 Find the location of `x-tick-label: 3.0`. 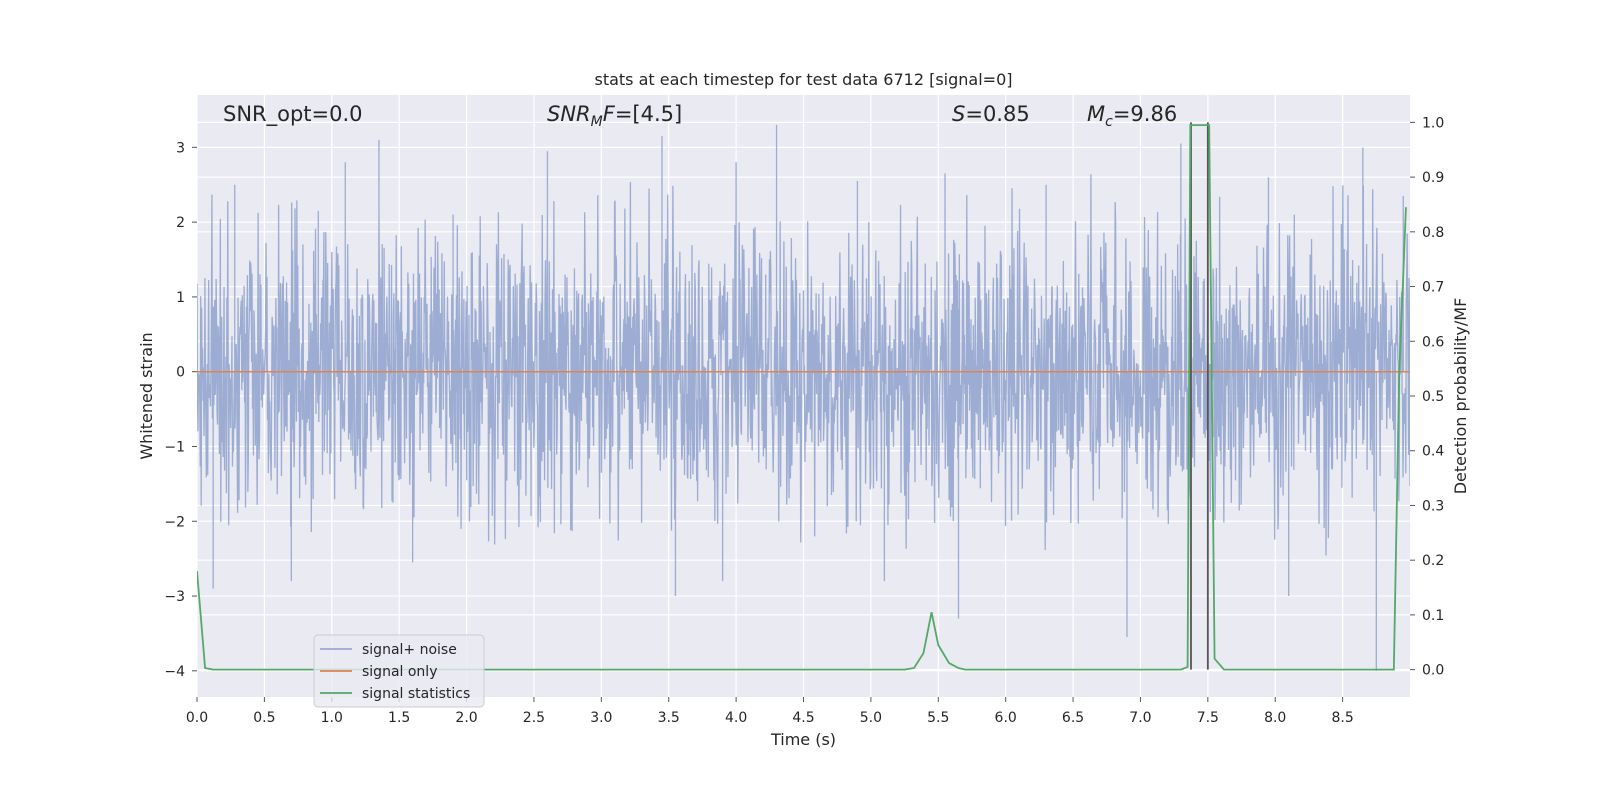

x-tick-label: 3.0 is located at coordinates (601, 718).